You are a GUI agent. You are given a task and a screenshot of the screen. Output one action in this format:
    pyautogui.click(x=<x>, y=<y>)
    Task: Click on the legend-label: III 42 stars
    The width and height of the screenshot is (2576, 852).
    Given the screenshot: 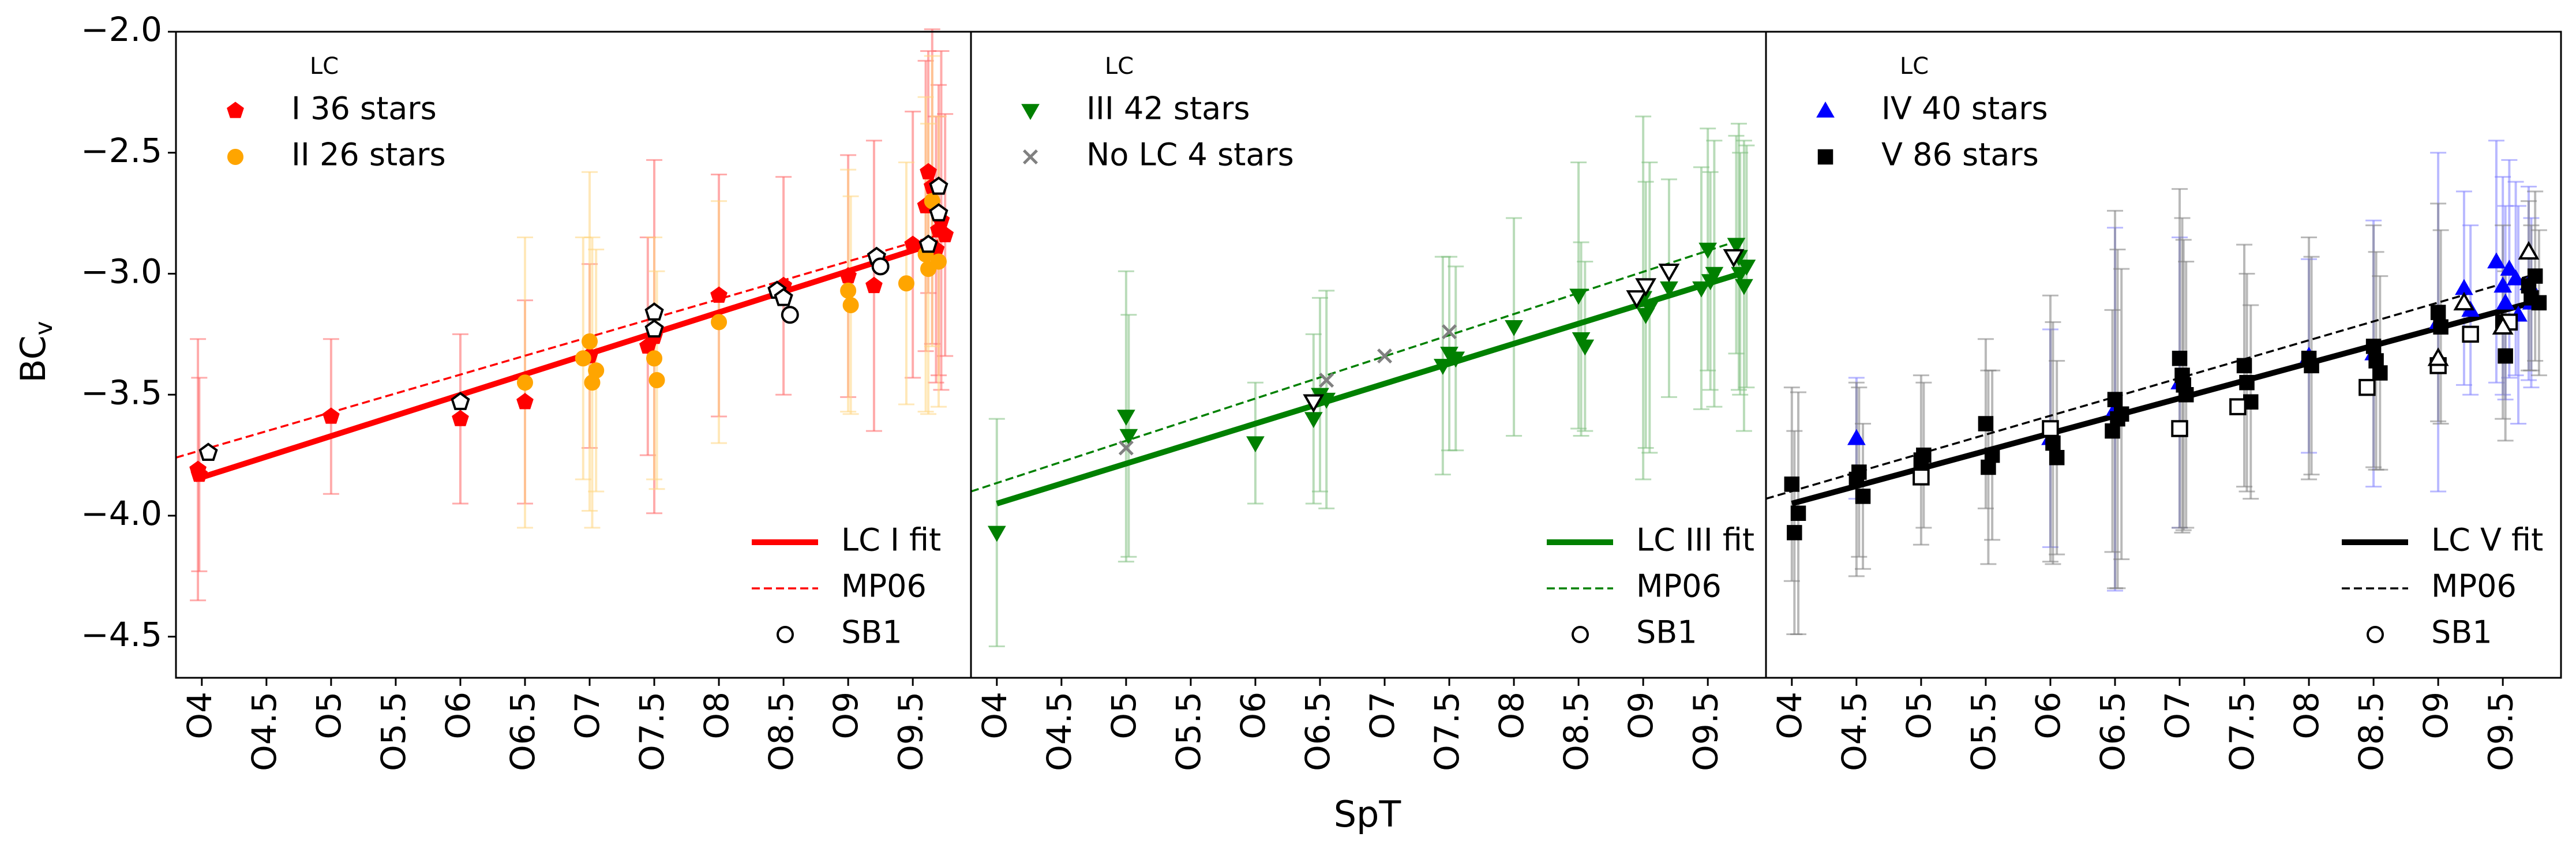 What is the action you would take?
    pyautogui.click(x=1168, y=109)
    